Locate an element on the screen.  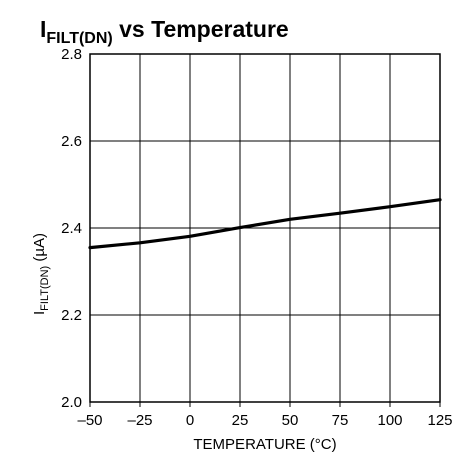
y-tick-label: 2.8 is located at coordinates (71, 54).